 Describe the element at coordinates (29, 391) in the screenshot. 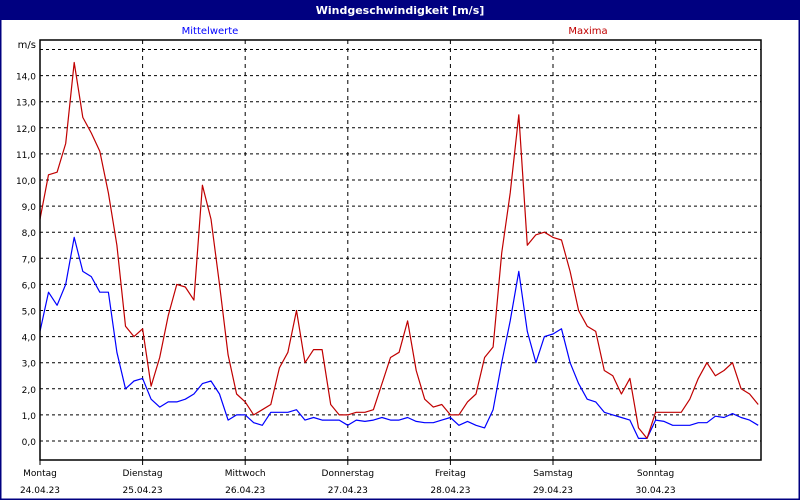

I see `y-tick-label: 2,0` at that location.